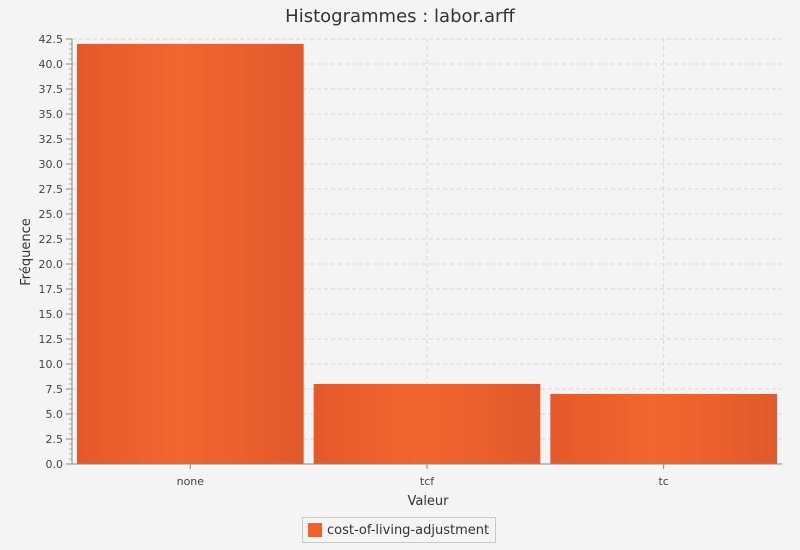 This screenshot has width=800, height=550. What do you see at coordinates (427, 481) in the screenshot?
I see `x-tick-label: tcf` at bounding box center [427, 481].